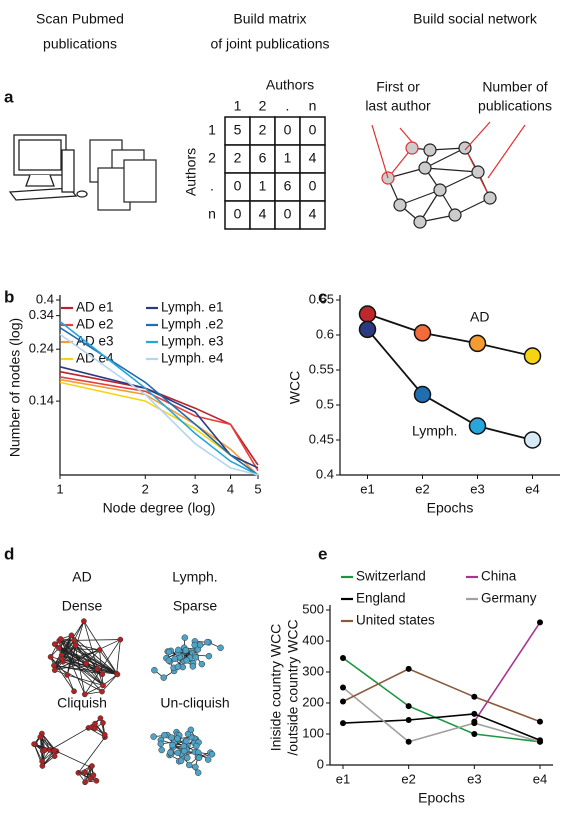 Image resolution: width=567 pixels, height=814 pixels. I want to click on legend-label: AD e1, so click(95, 307).